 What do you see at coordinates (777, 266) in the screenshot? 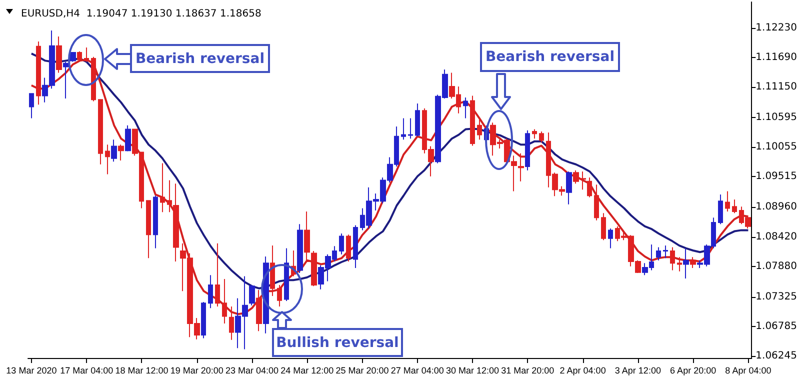
I see `y-tick-label: 1.07880` at bounding box center [777, 266].